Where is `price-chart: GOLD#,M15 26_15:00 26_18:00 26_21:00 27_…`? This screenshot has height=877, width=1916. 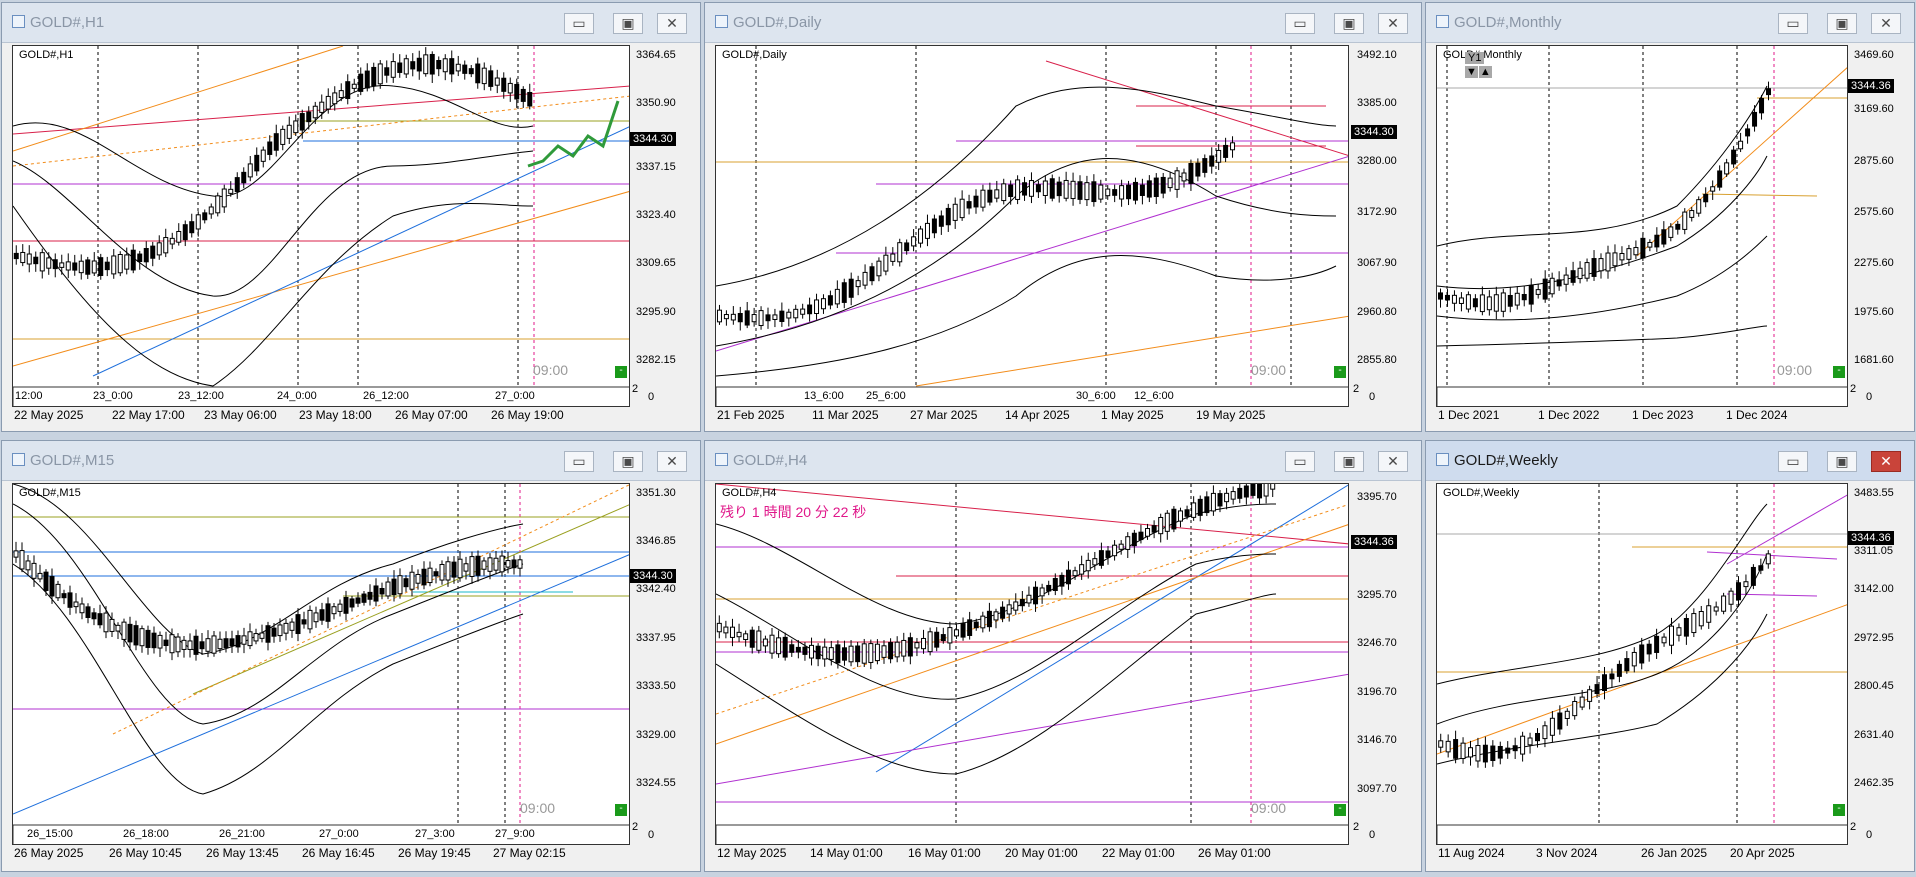
price-chart: GOLD#,M15 26_15:00 26_18:00 26_21:00 27_… is located at coordinates (321, 664).